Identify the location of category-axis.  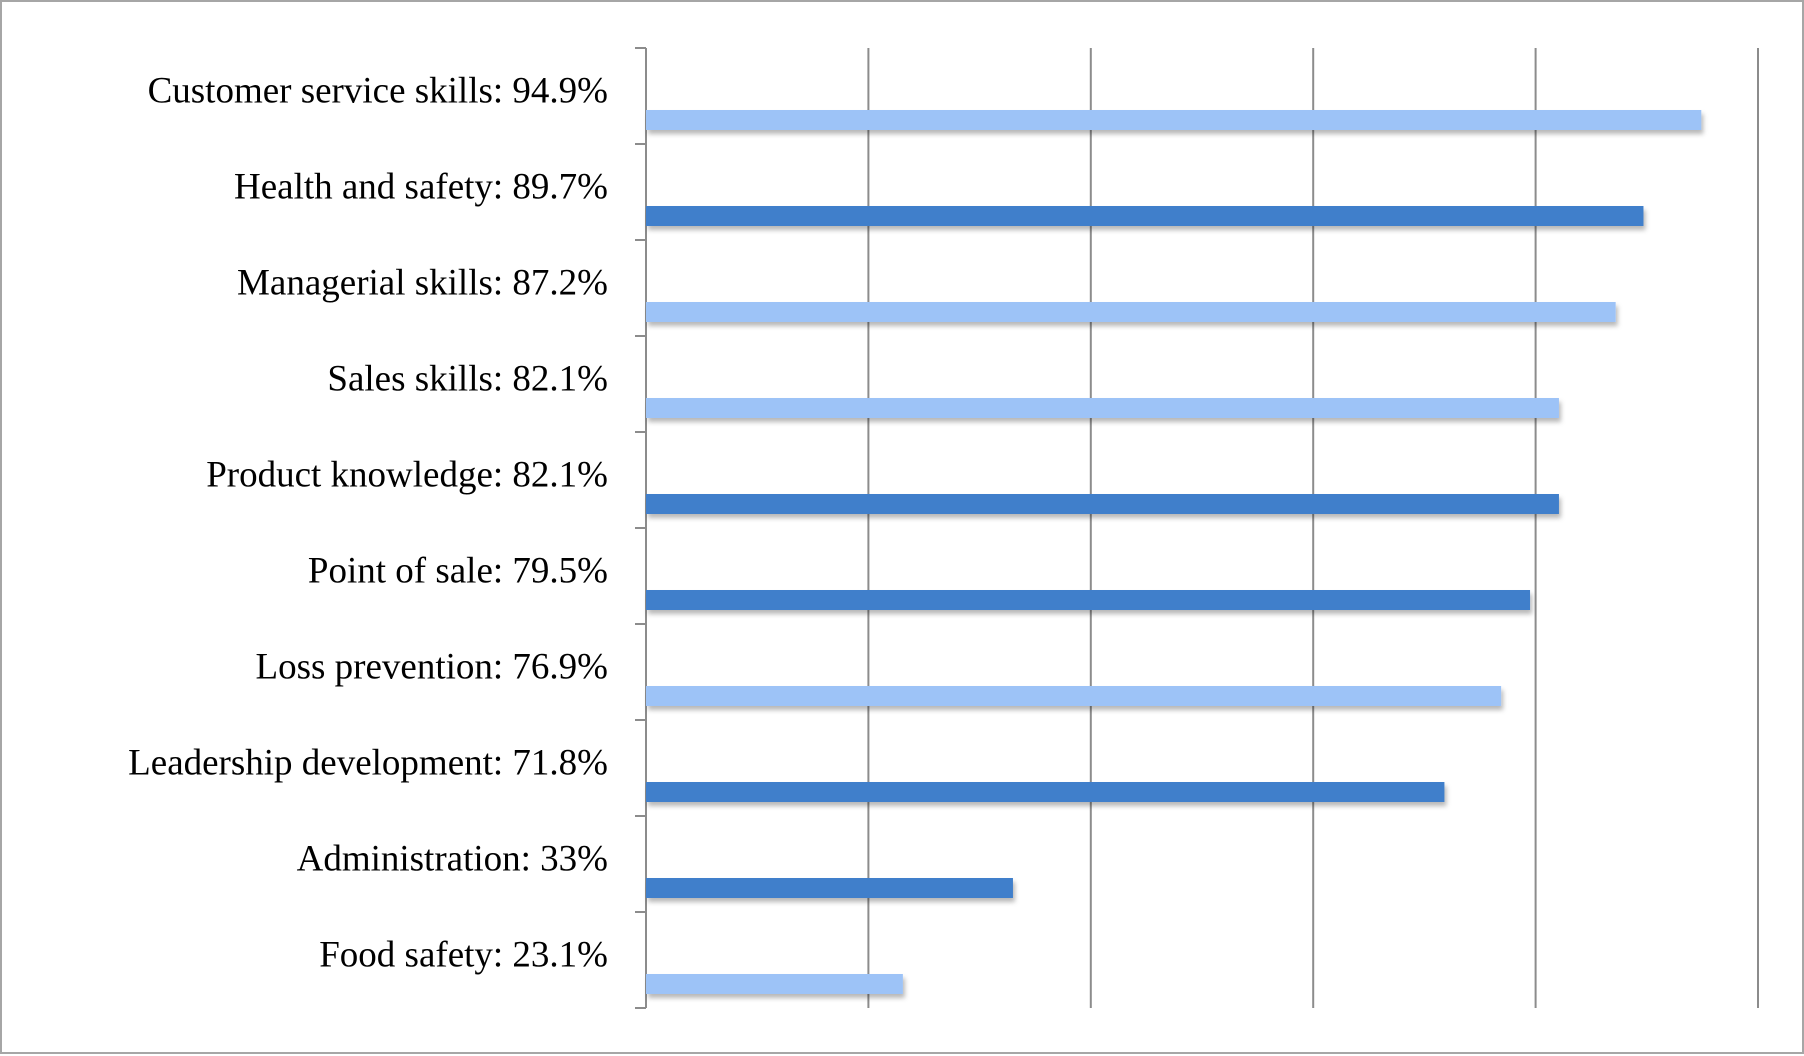
(641, 528).